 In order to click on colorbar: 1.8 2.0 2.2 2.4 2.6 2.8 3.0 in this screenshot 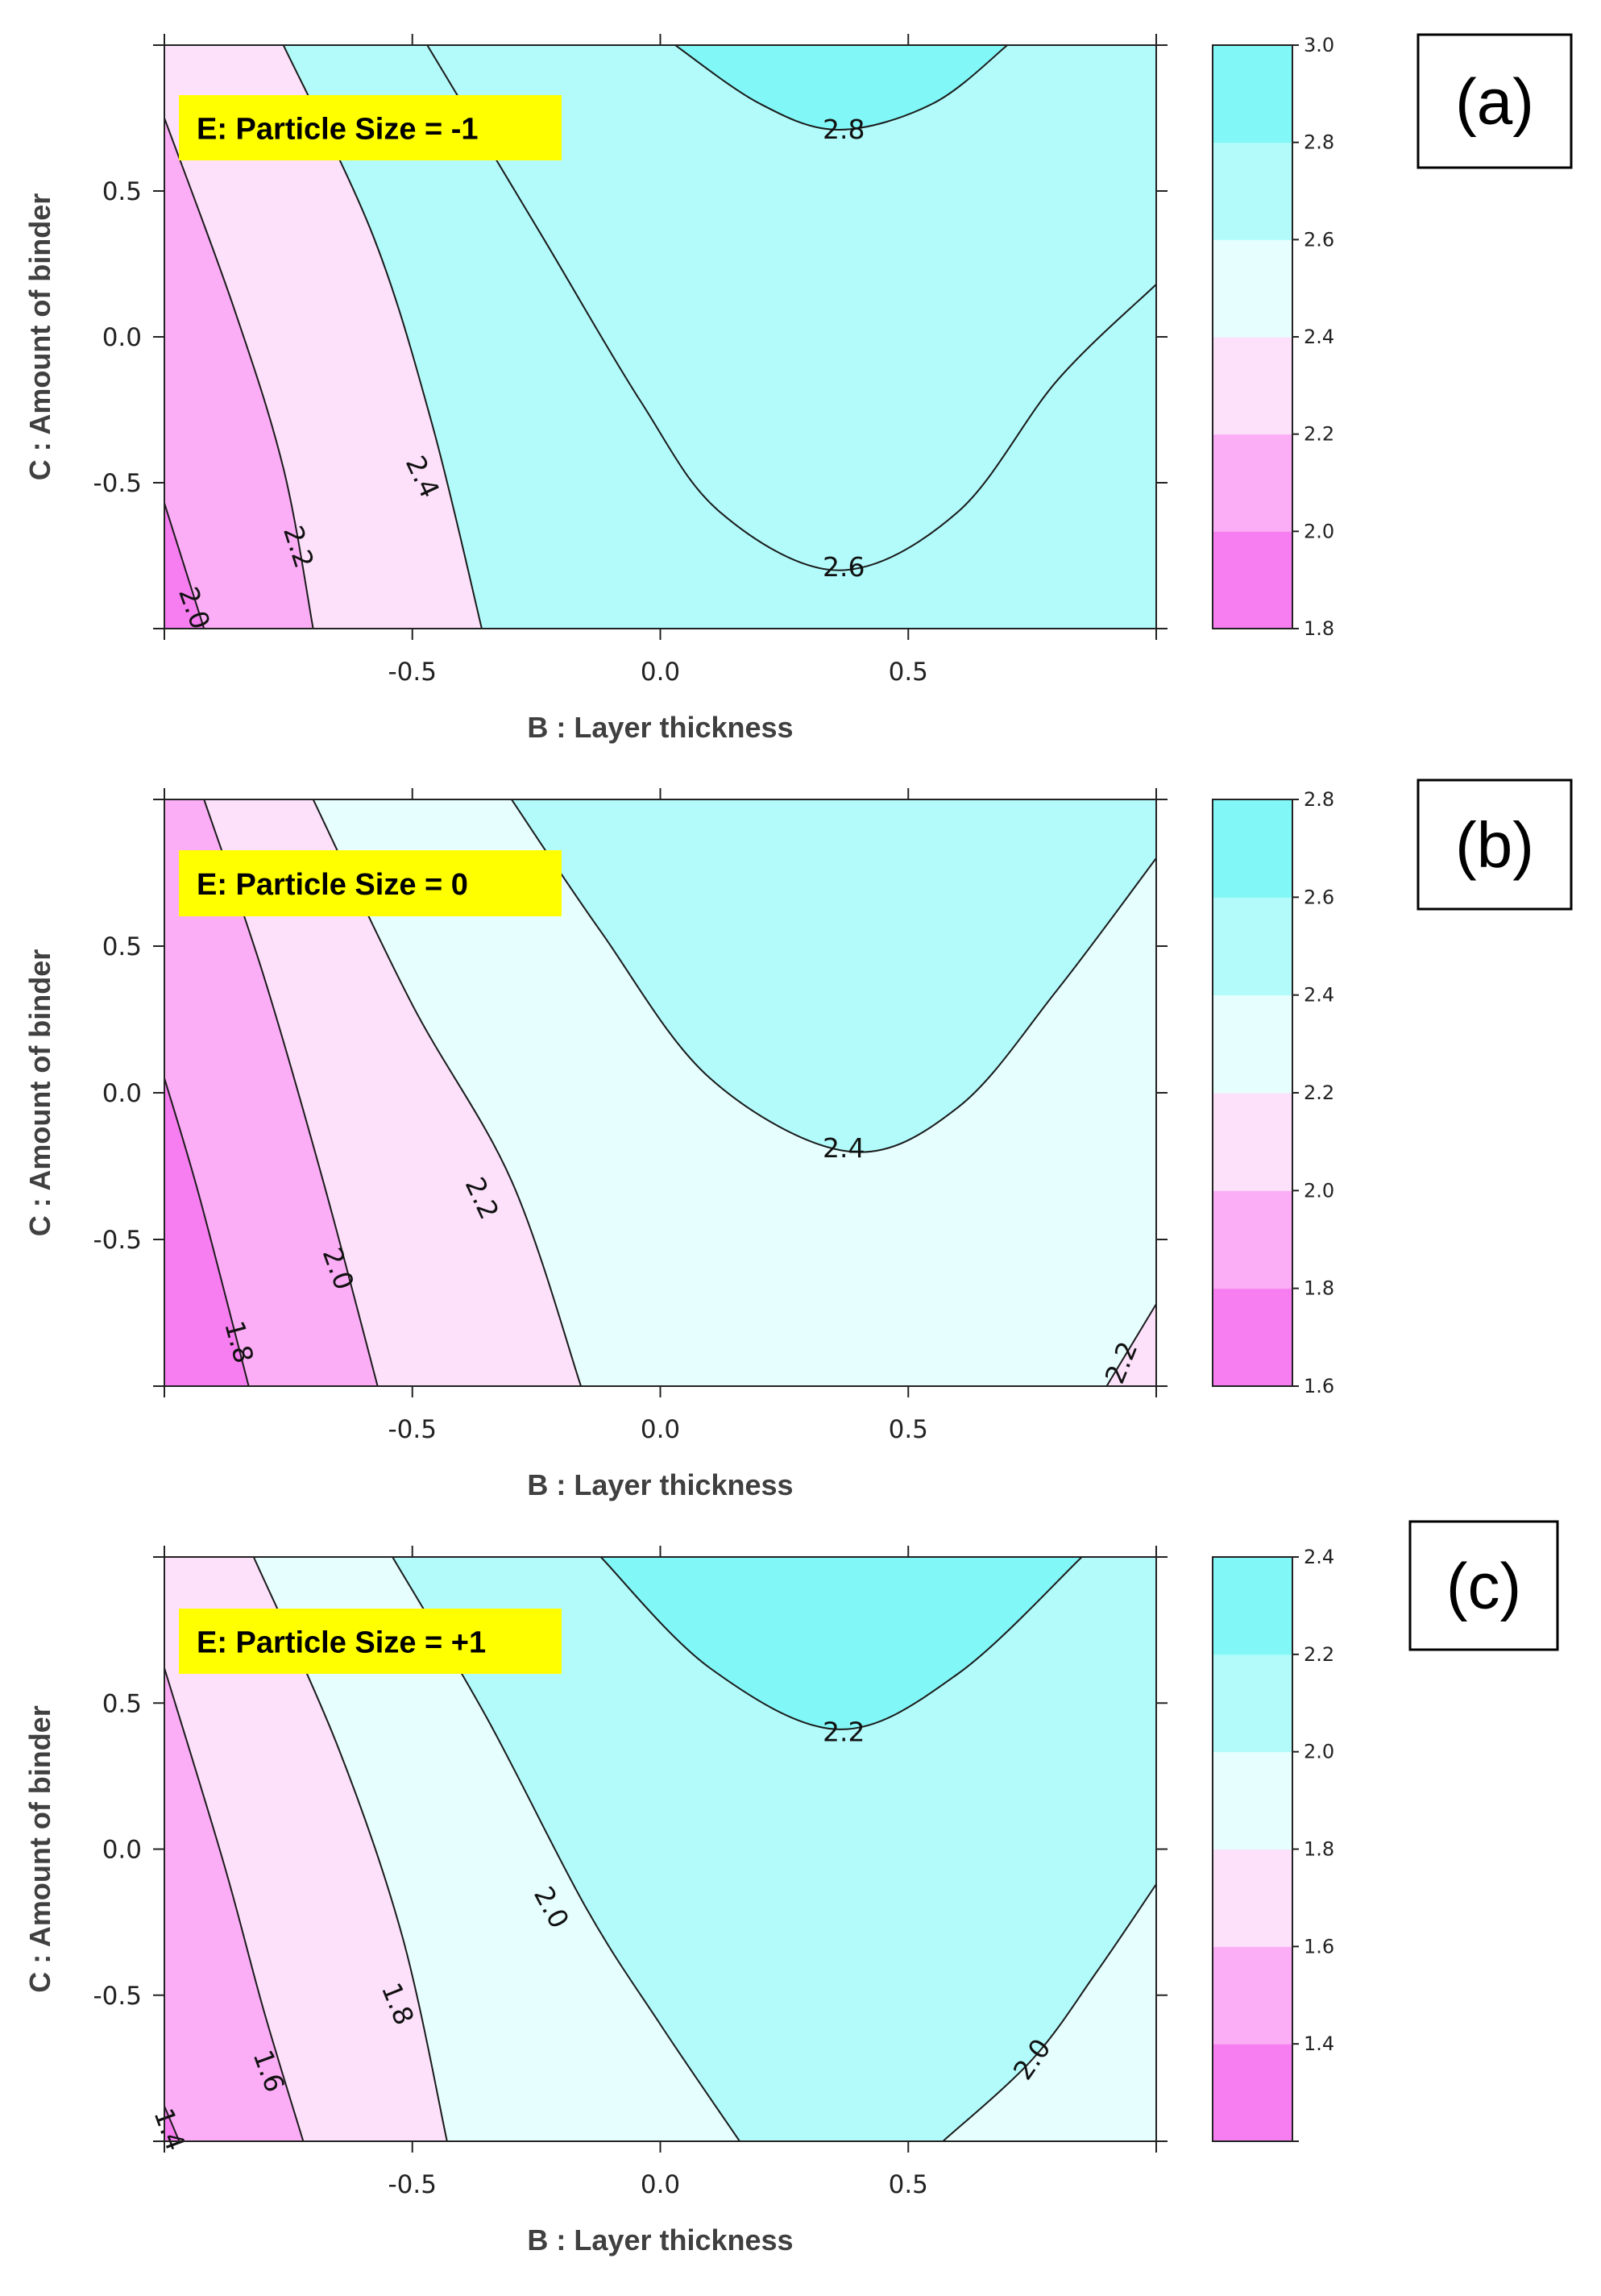, I will do `click(1273, 337)`.